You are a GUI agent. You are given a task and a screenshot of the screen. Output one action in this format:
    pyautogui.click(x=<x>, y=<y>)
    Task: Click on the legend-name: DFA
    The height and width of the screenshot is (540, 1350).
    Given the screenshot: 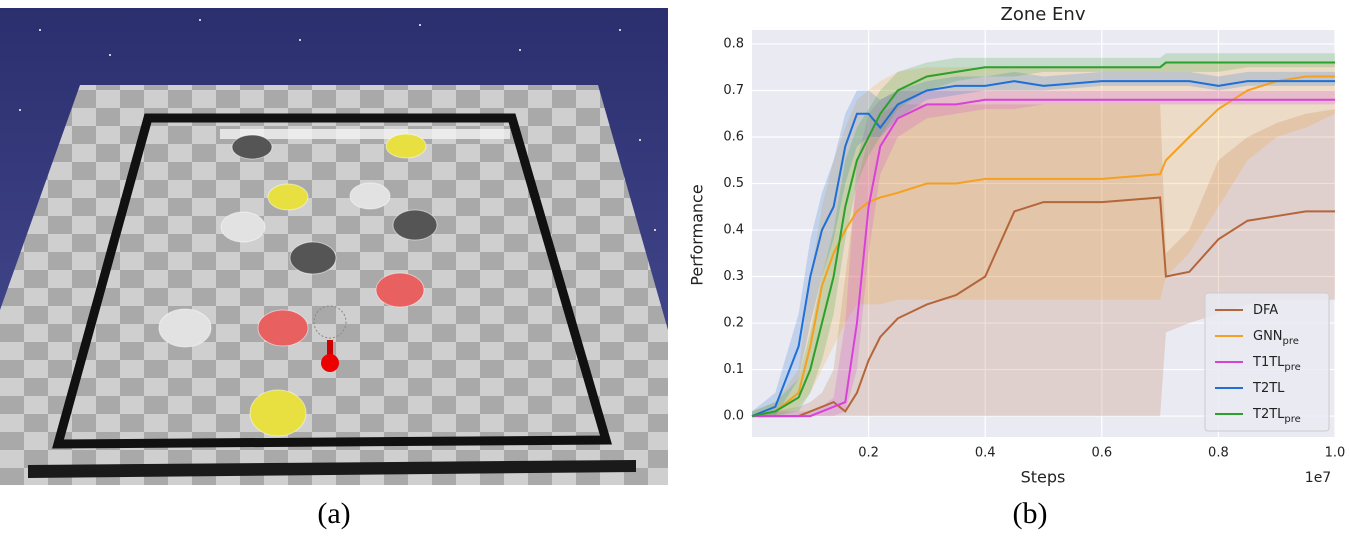 What is the action you would take?
    pyautogui.click(x=1265, y=310)
    